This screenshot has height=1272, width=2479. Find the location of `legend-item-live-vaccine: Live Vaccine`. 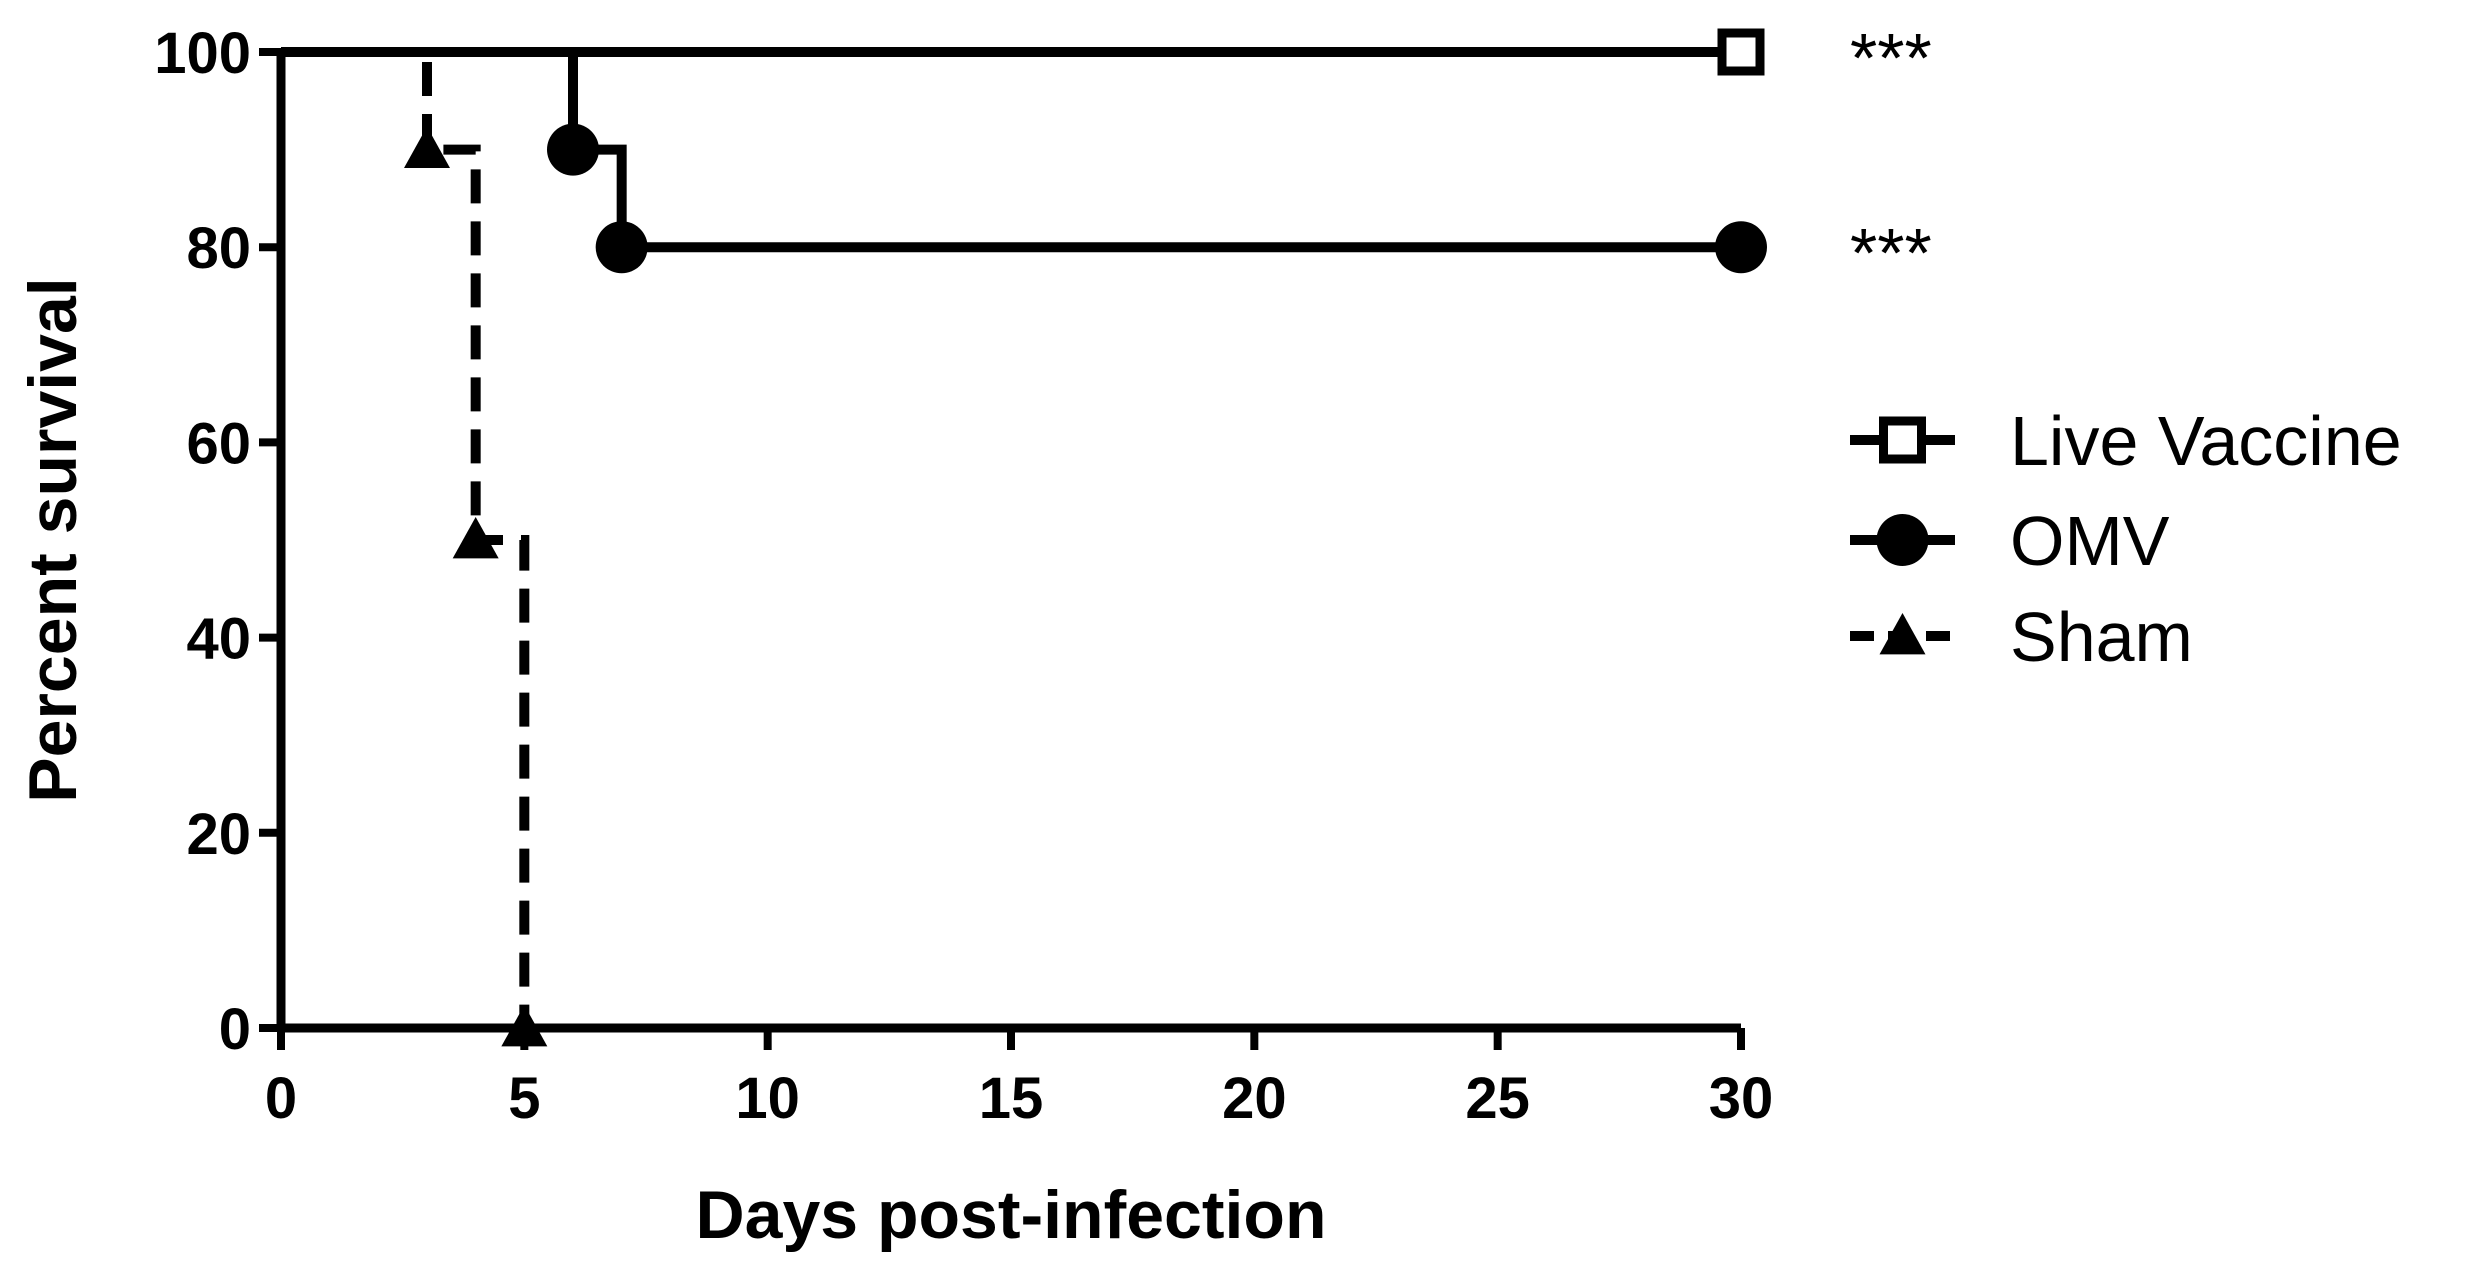

legend-item-live-vaccine: Live Vaccine is located at coordinates (2126, 441).